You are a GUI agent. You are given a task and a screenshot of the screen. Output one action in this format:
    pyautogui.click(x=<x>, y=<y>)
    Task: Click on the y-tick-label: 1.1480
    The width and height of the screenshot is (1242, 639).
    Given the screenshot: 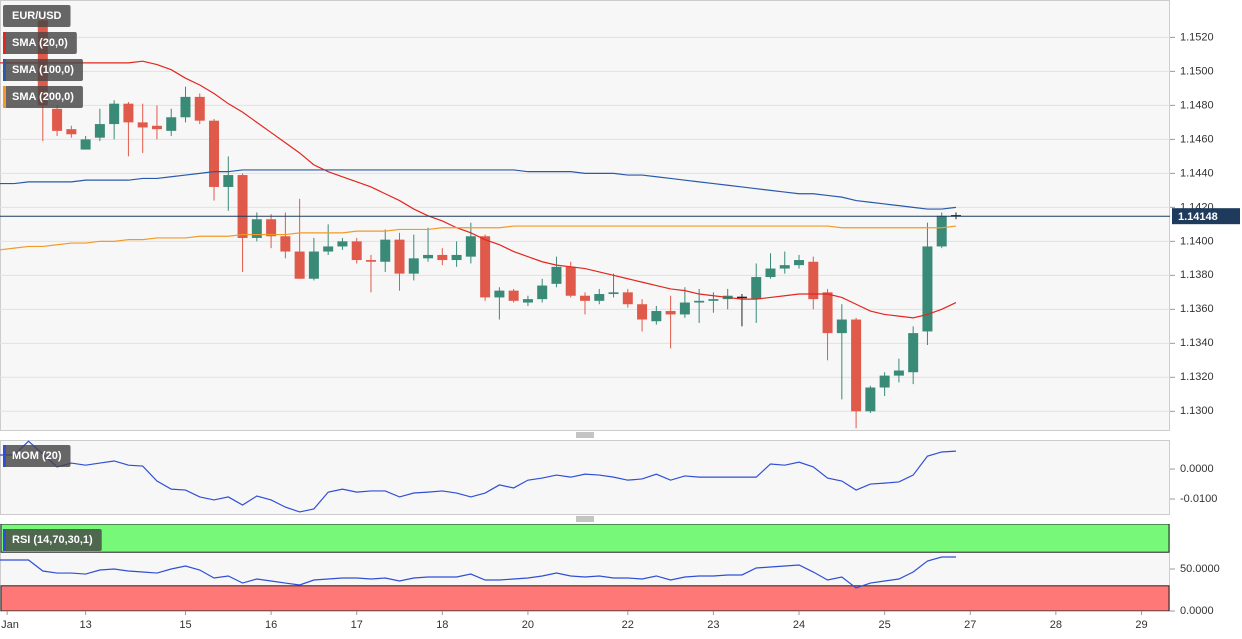 What is the action you would take?
    pyautogui.click(x=1197, y=105)
    